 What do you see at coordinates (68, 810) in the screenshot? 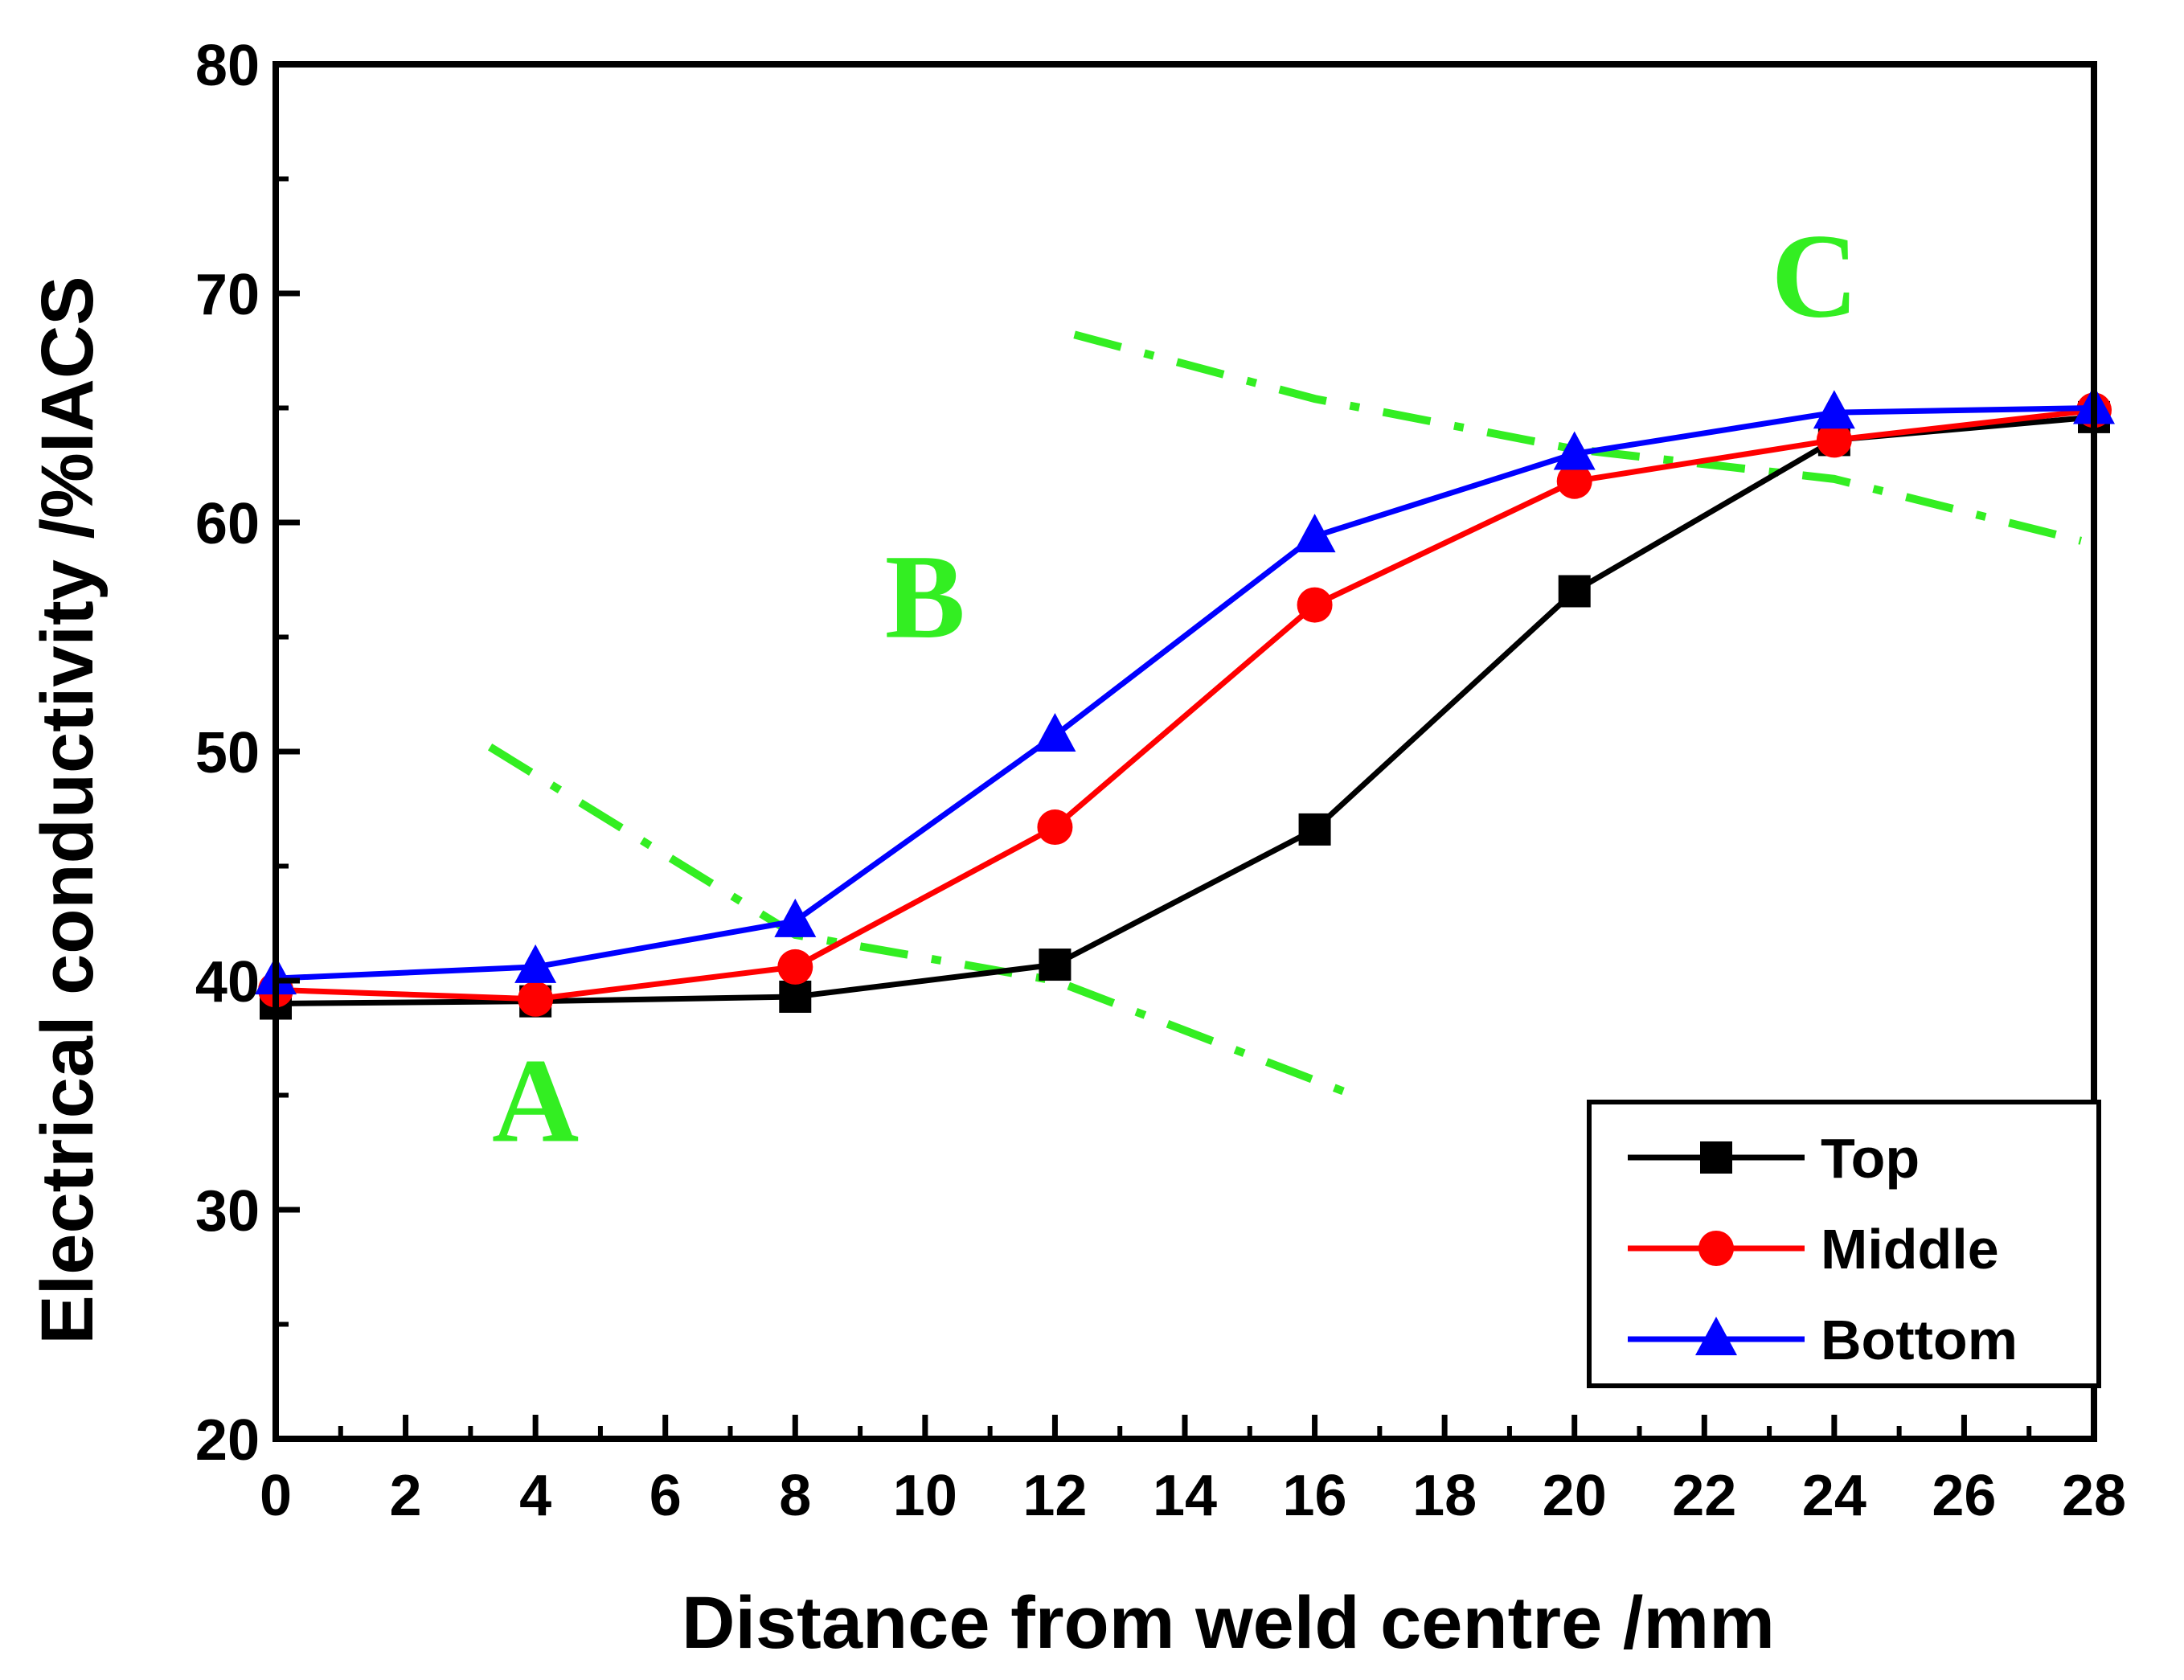
I see `y-axis-title: Electrical conductivity /%IACS` at bounding box center [68, 810].